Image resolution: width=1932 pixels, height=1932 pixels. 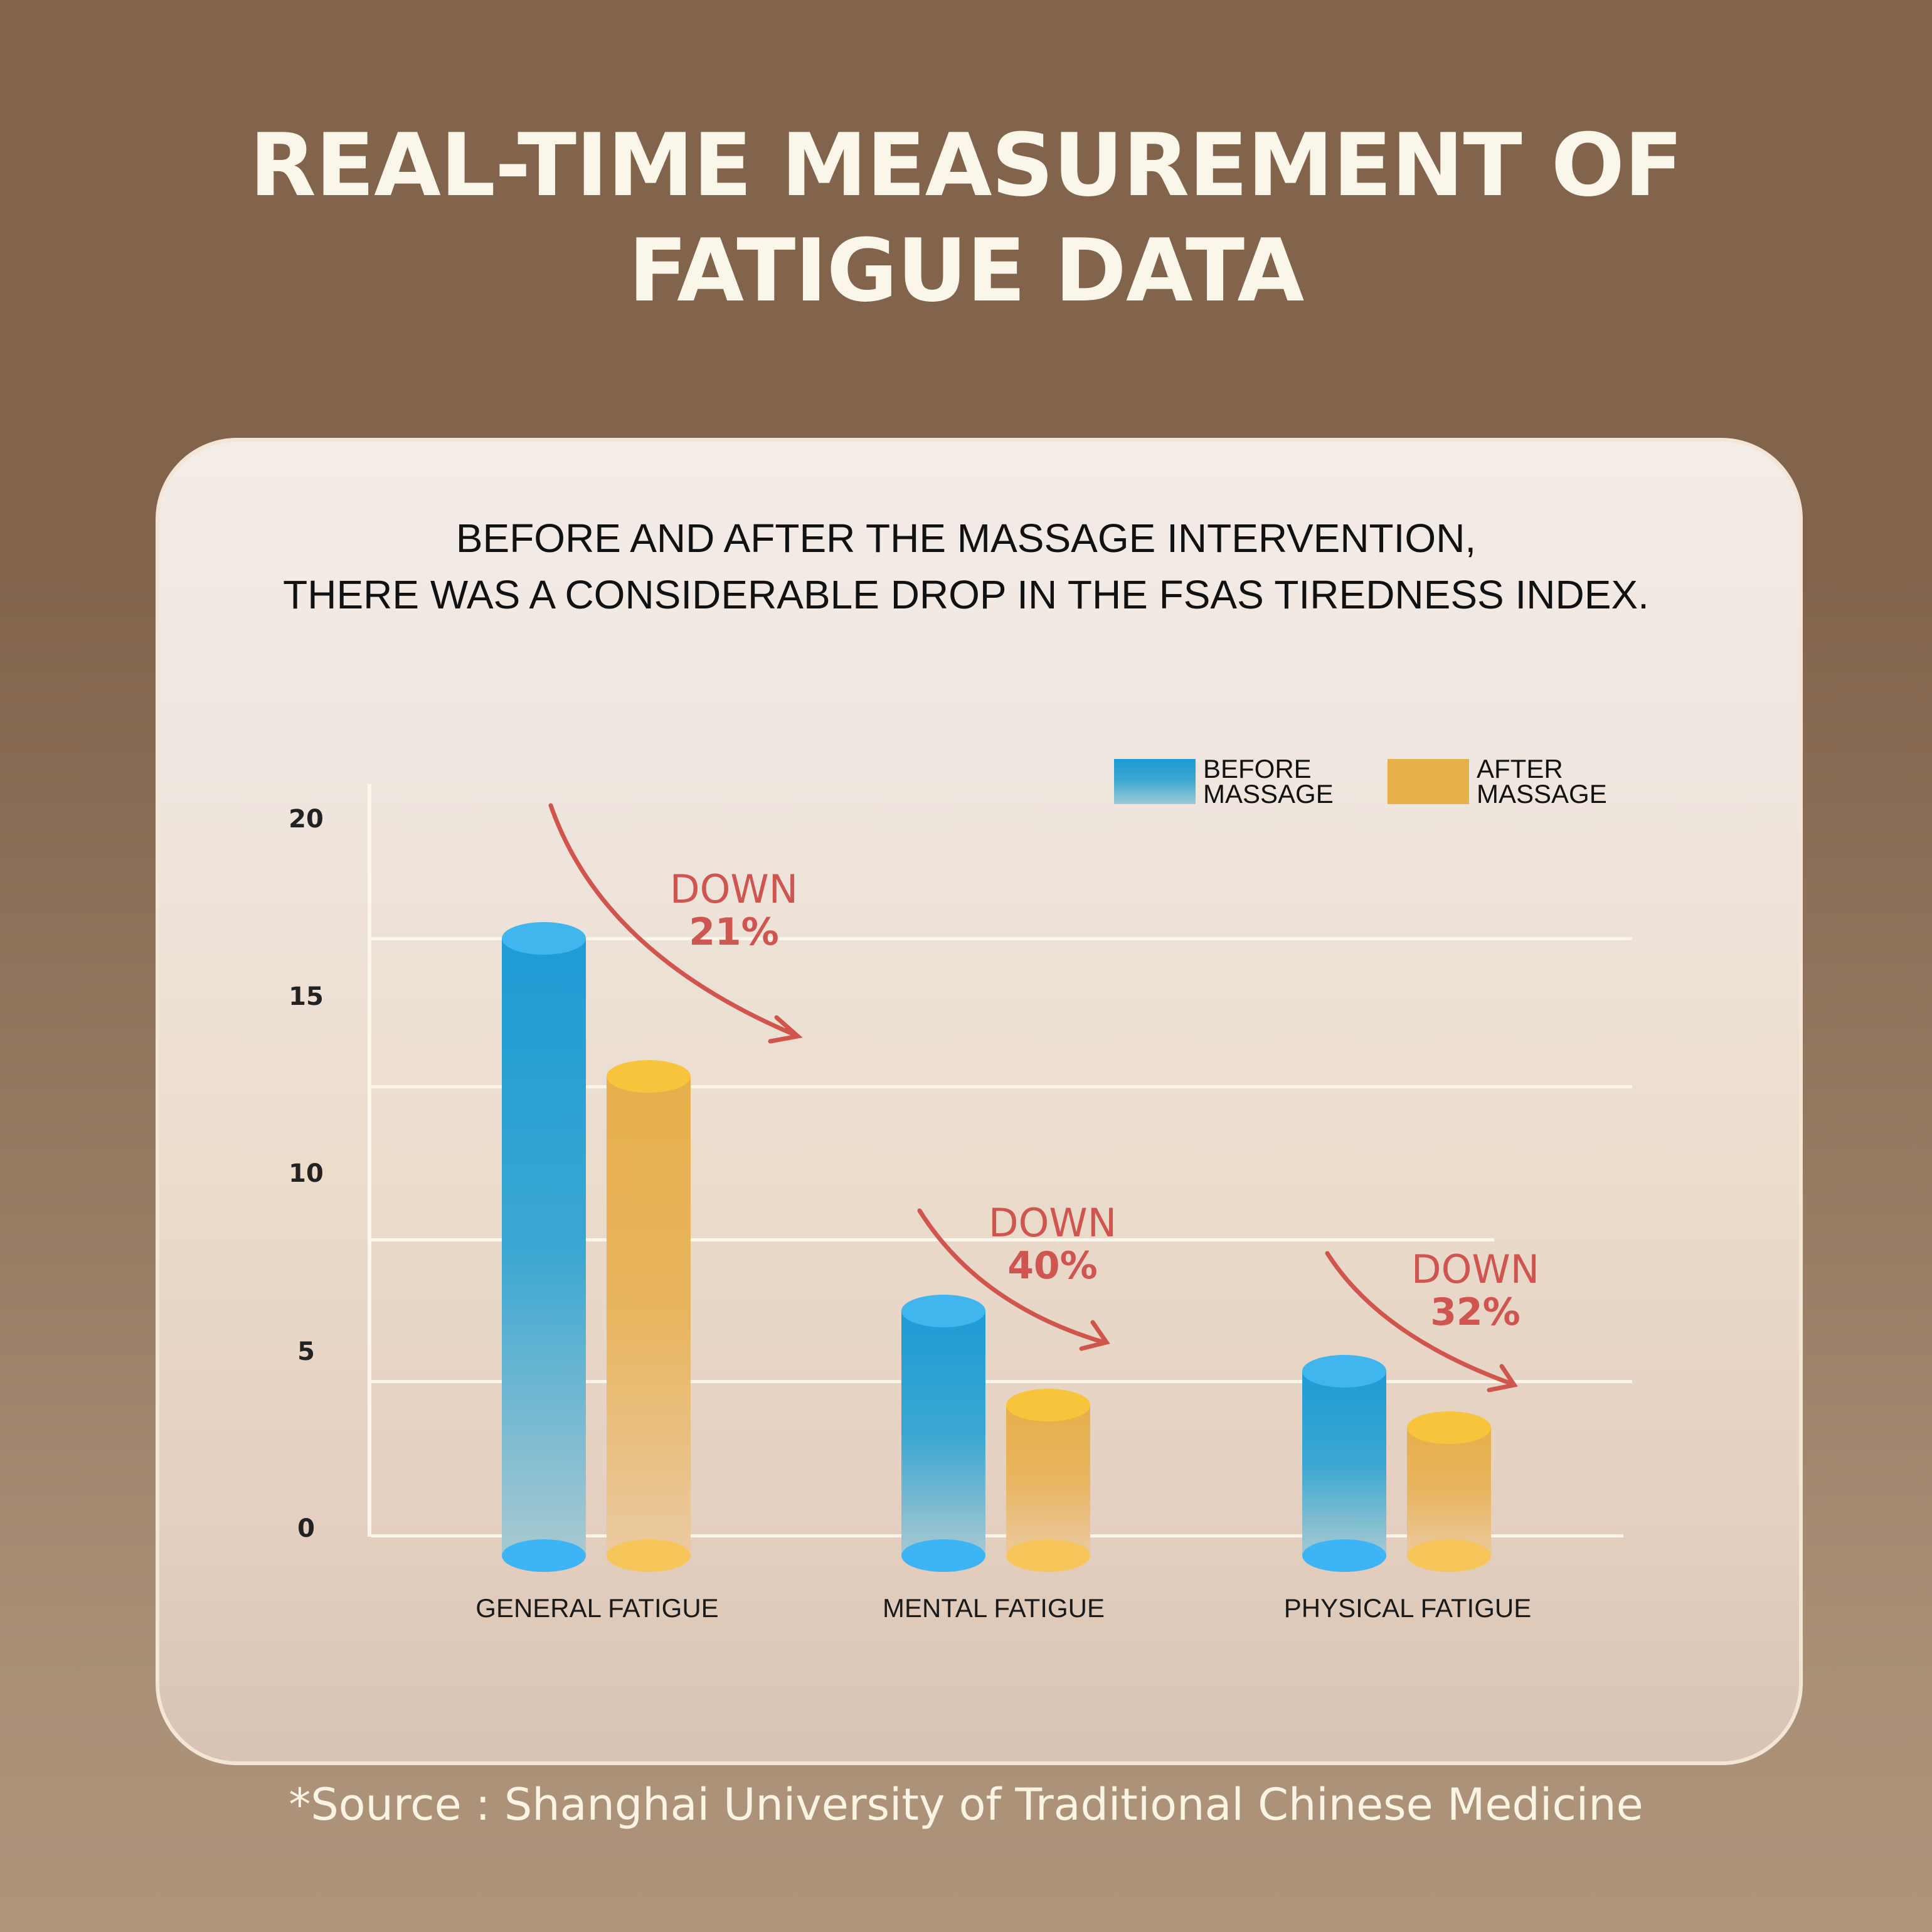 I want to click on y-tick-0: 0, so click(x=306, y=1528).